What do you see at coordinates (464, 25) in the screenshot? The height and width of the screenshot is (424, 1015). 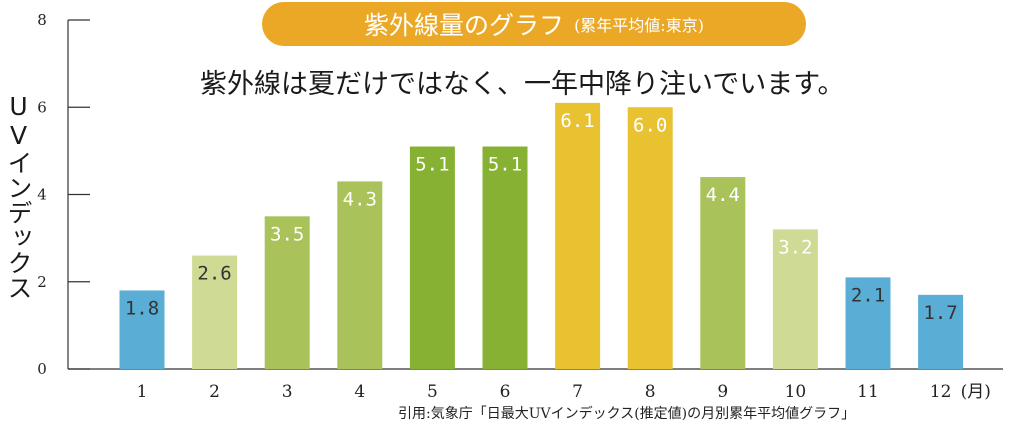 I see `chart-title: 紫外線量のグラフ` at bounding box center [464, 25].